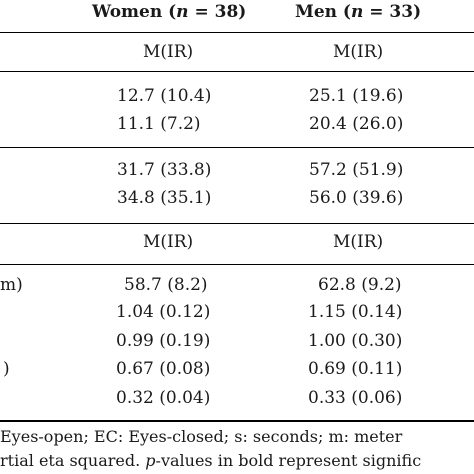  I want to click on group2-row1-women: 31.7 (33.8), so click(164, 170).